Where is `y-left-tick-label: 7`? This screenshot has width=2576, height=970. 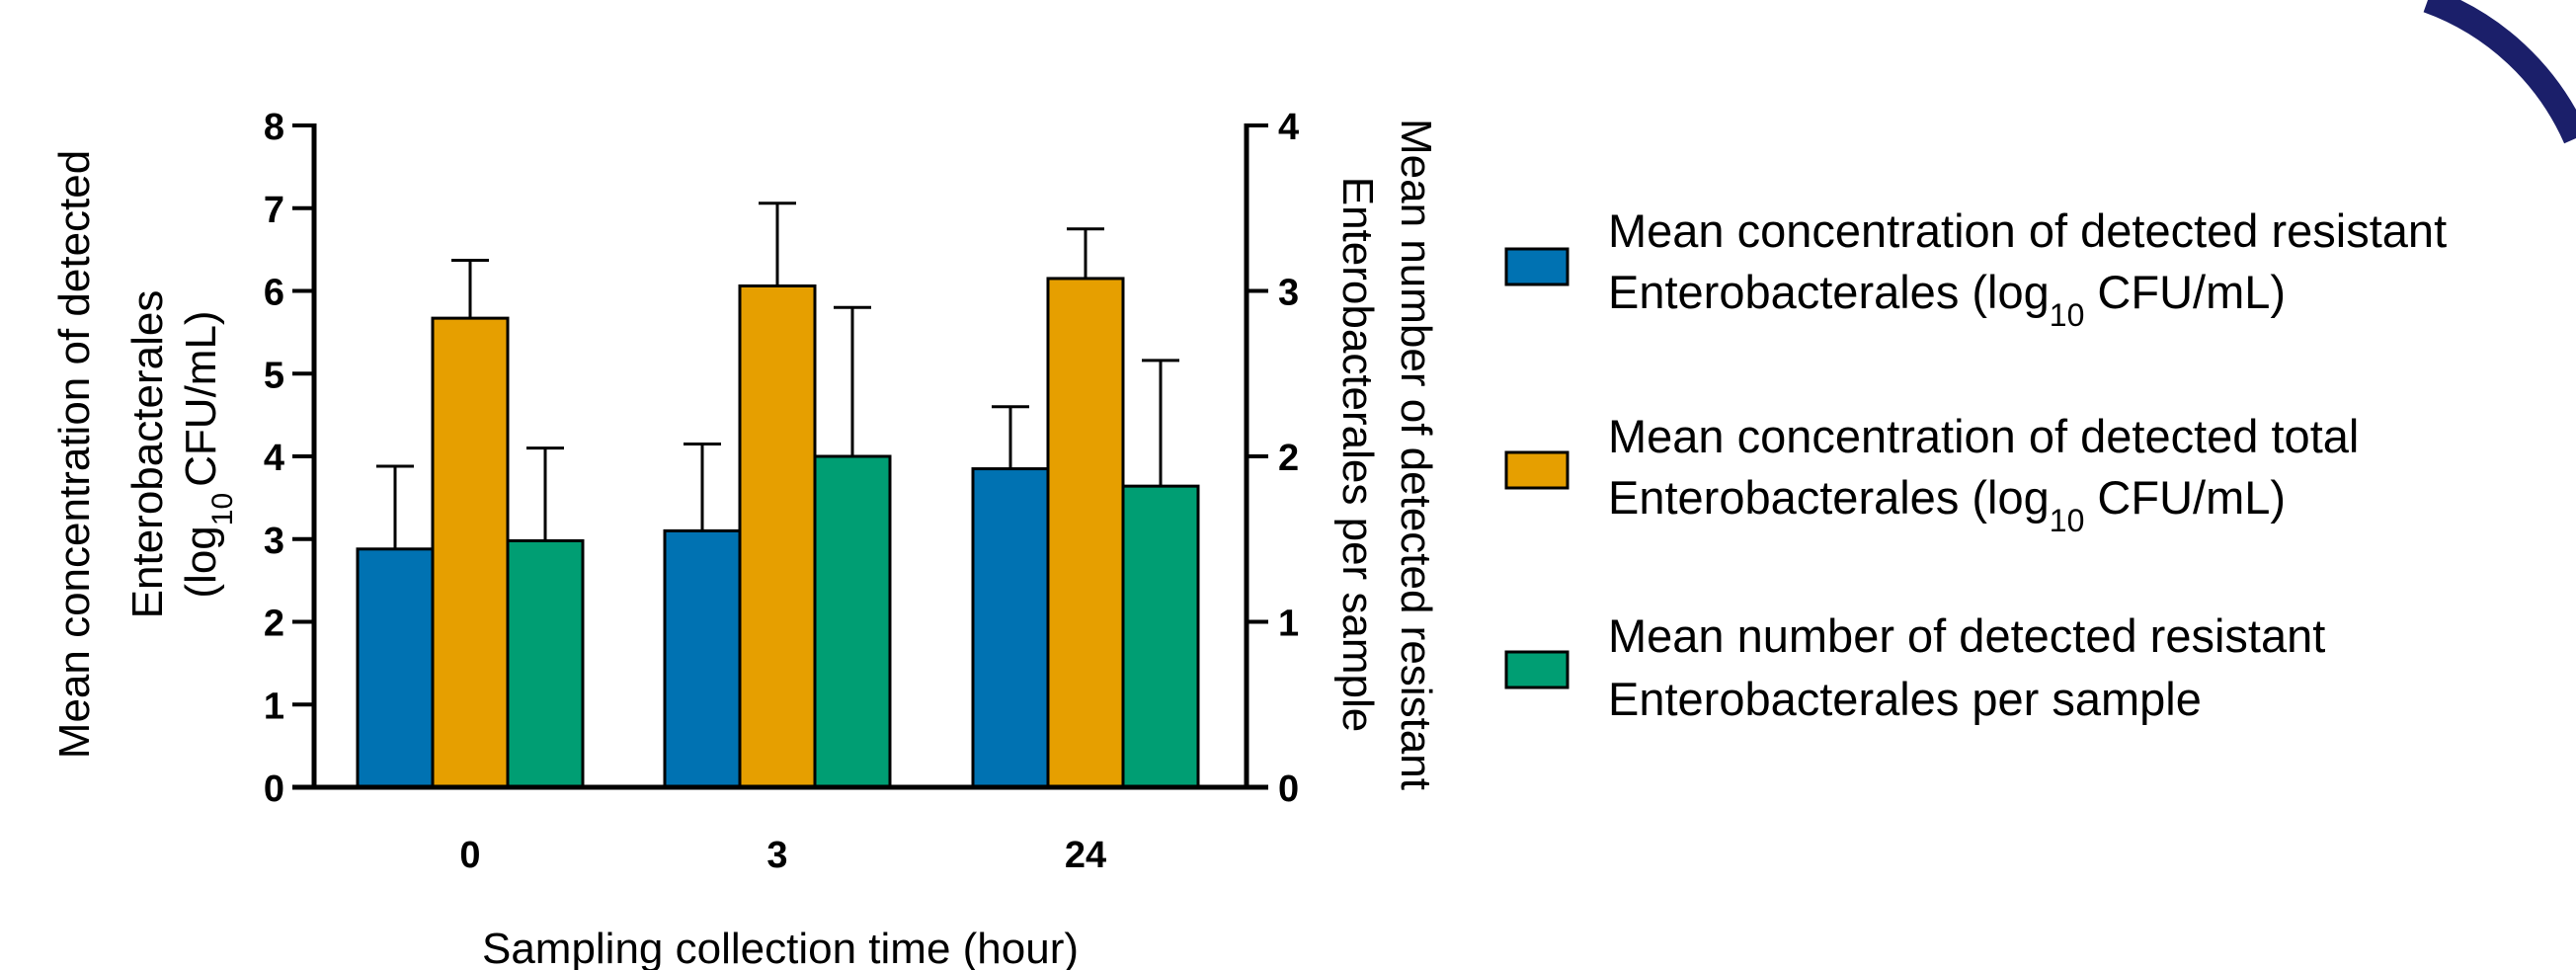 y-left-tick-label: 7 is located at coordinates (274, 210).